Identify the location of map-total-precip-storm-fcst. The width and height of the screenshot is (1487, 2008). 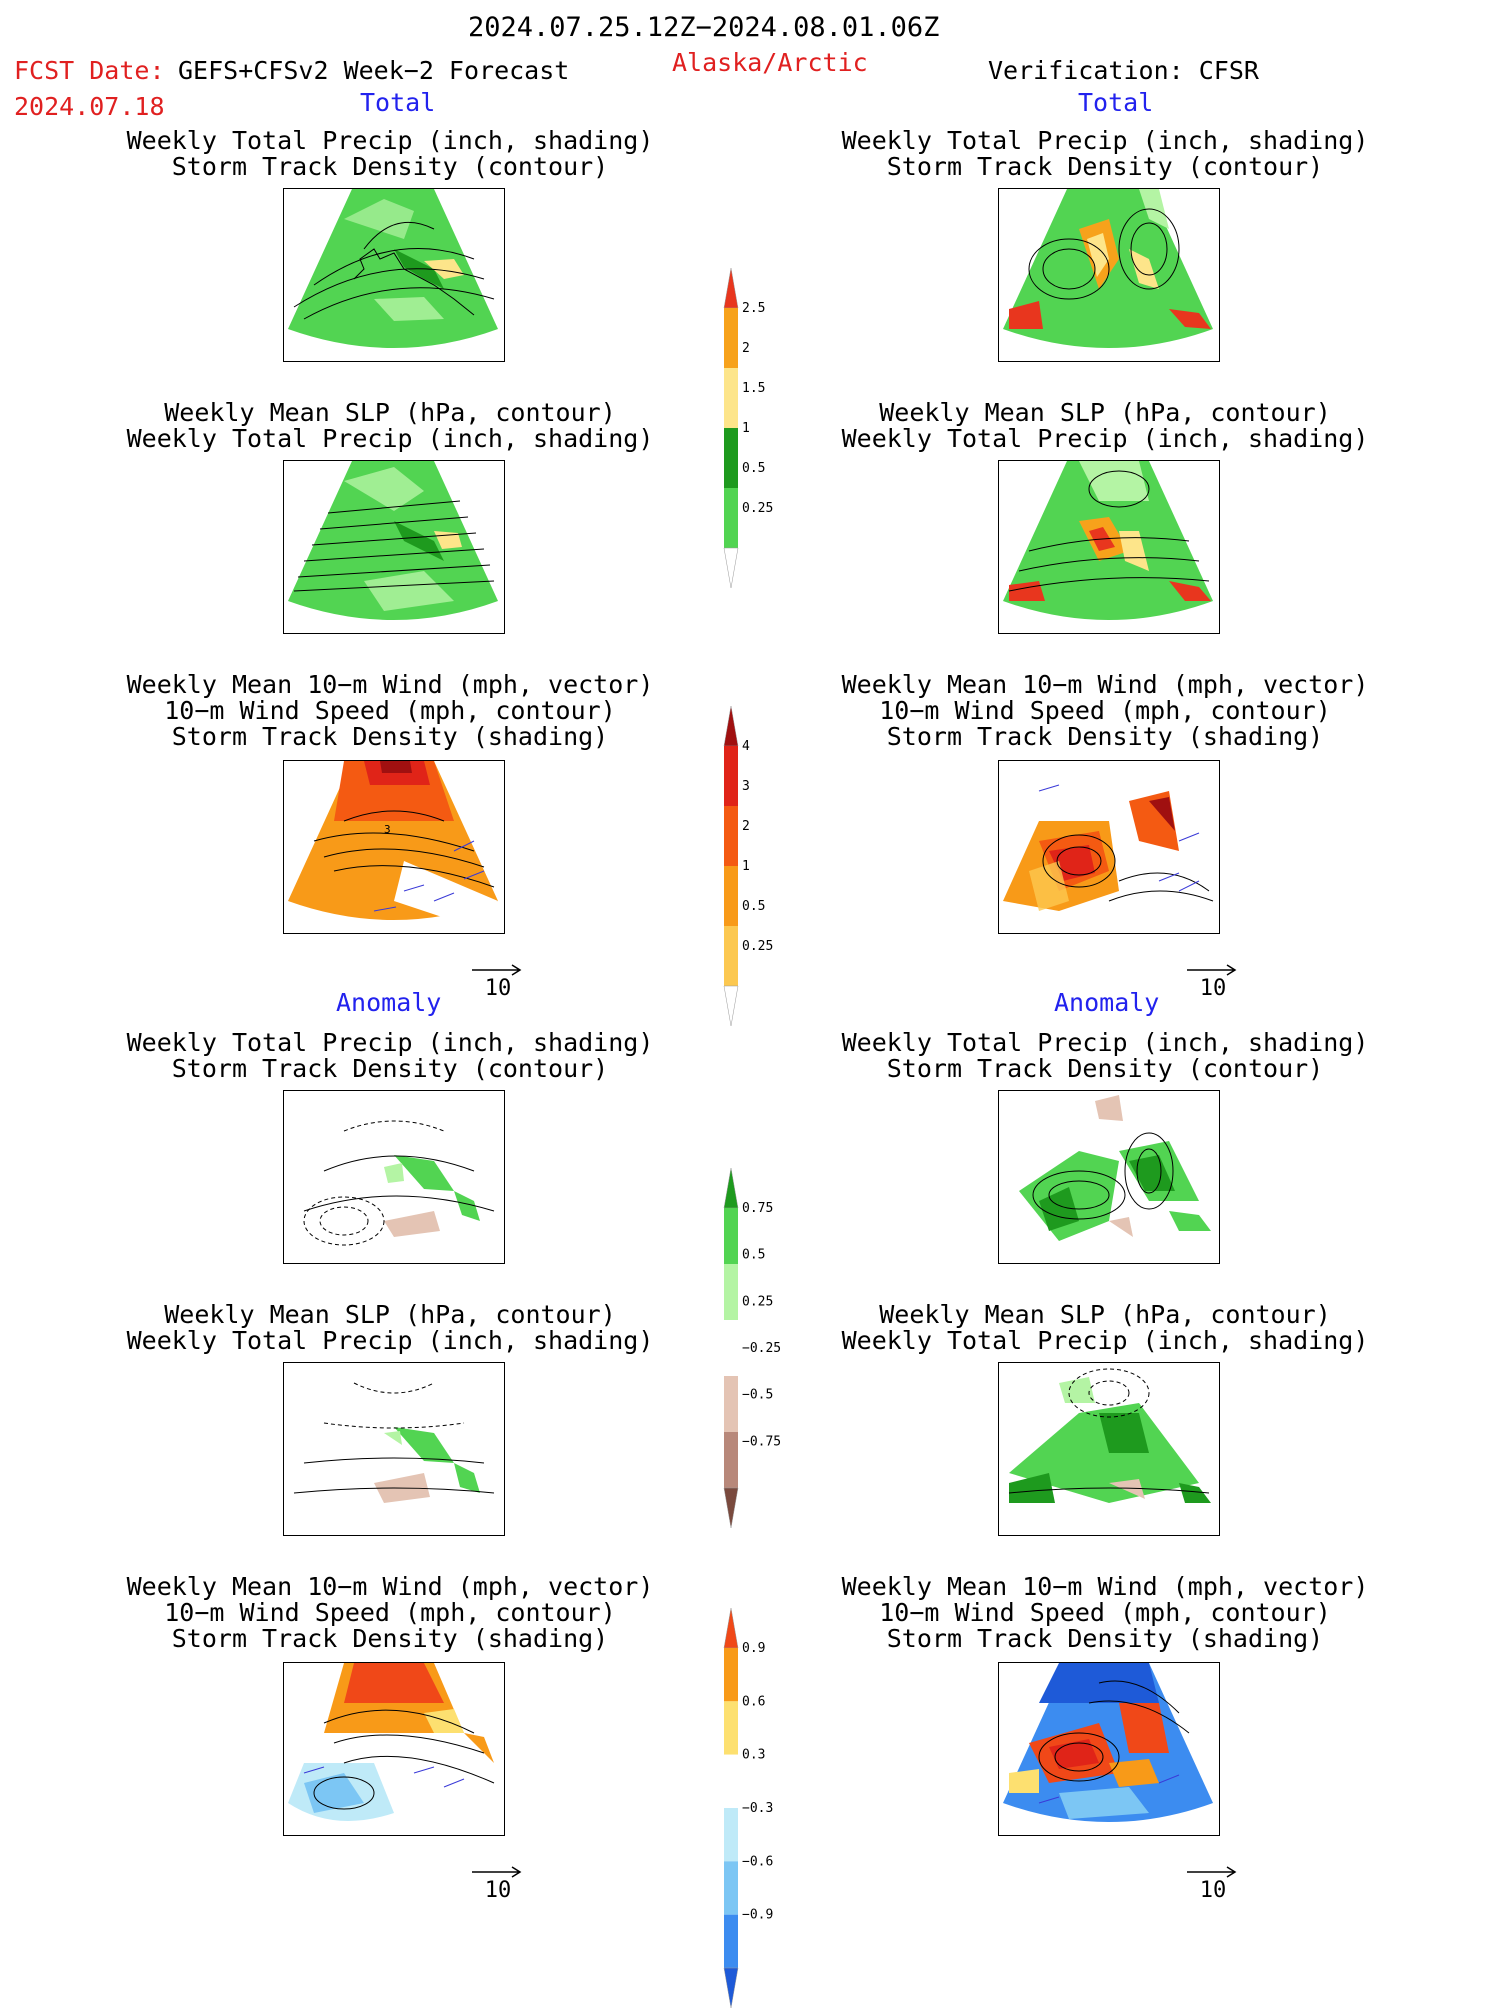
(394, 275).